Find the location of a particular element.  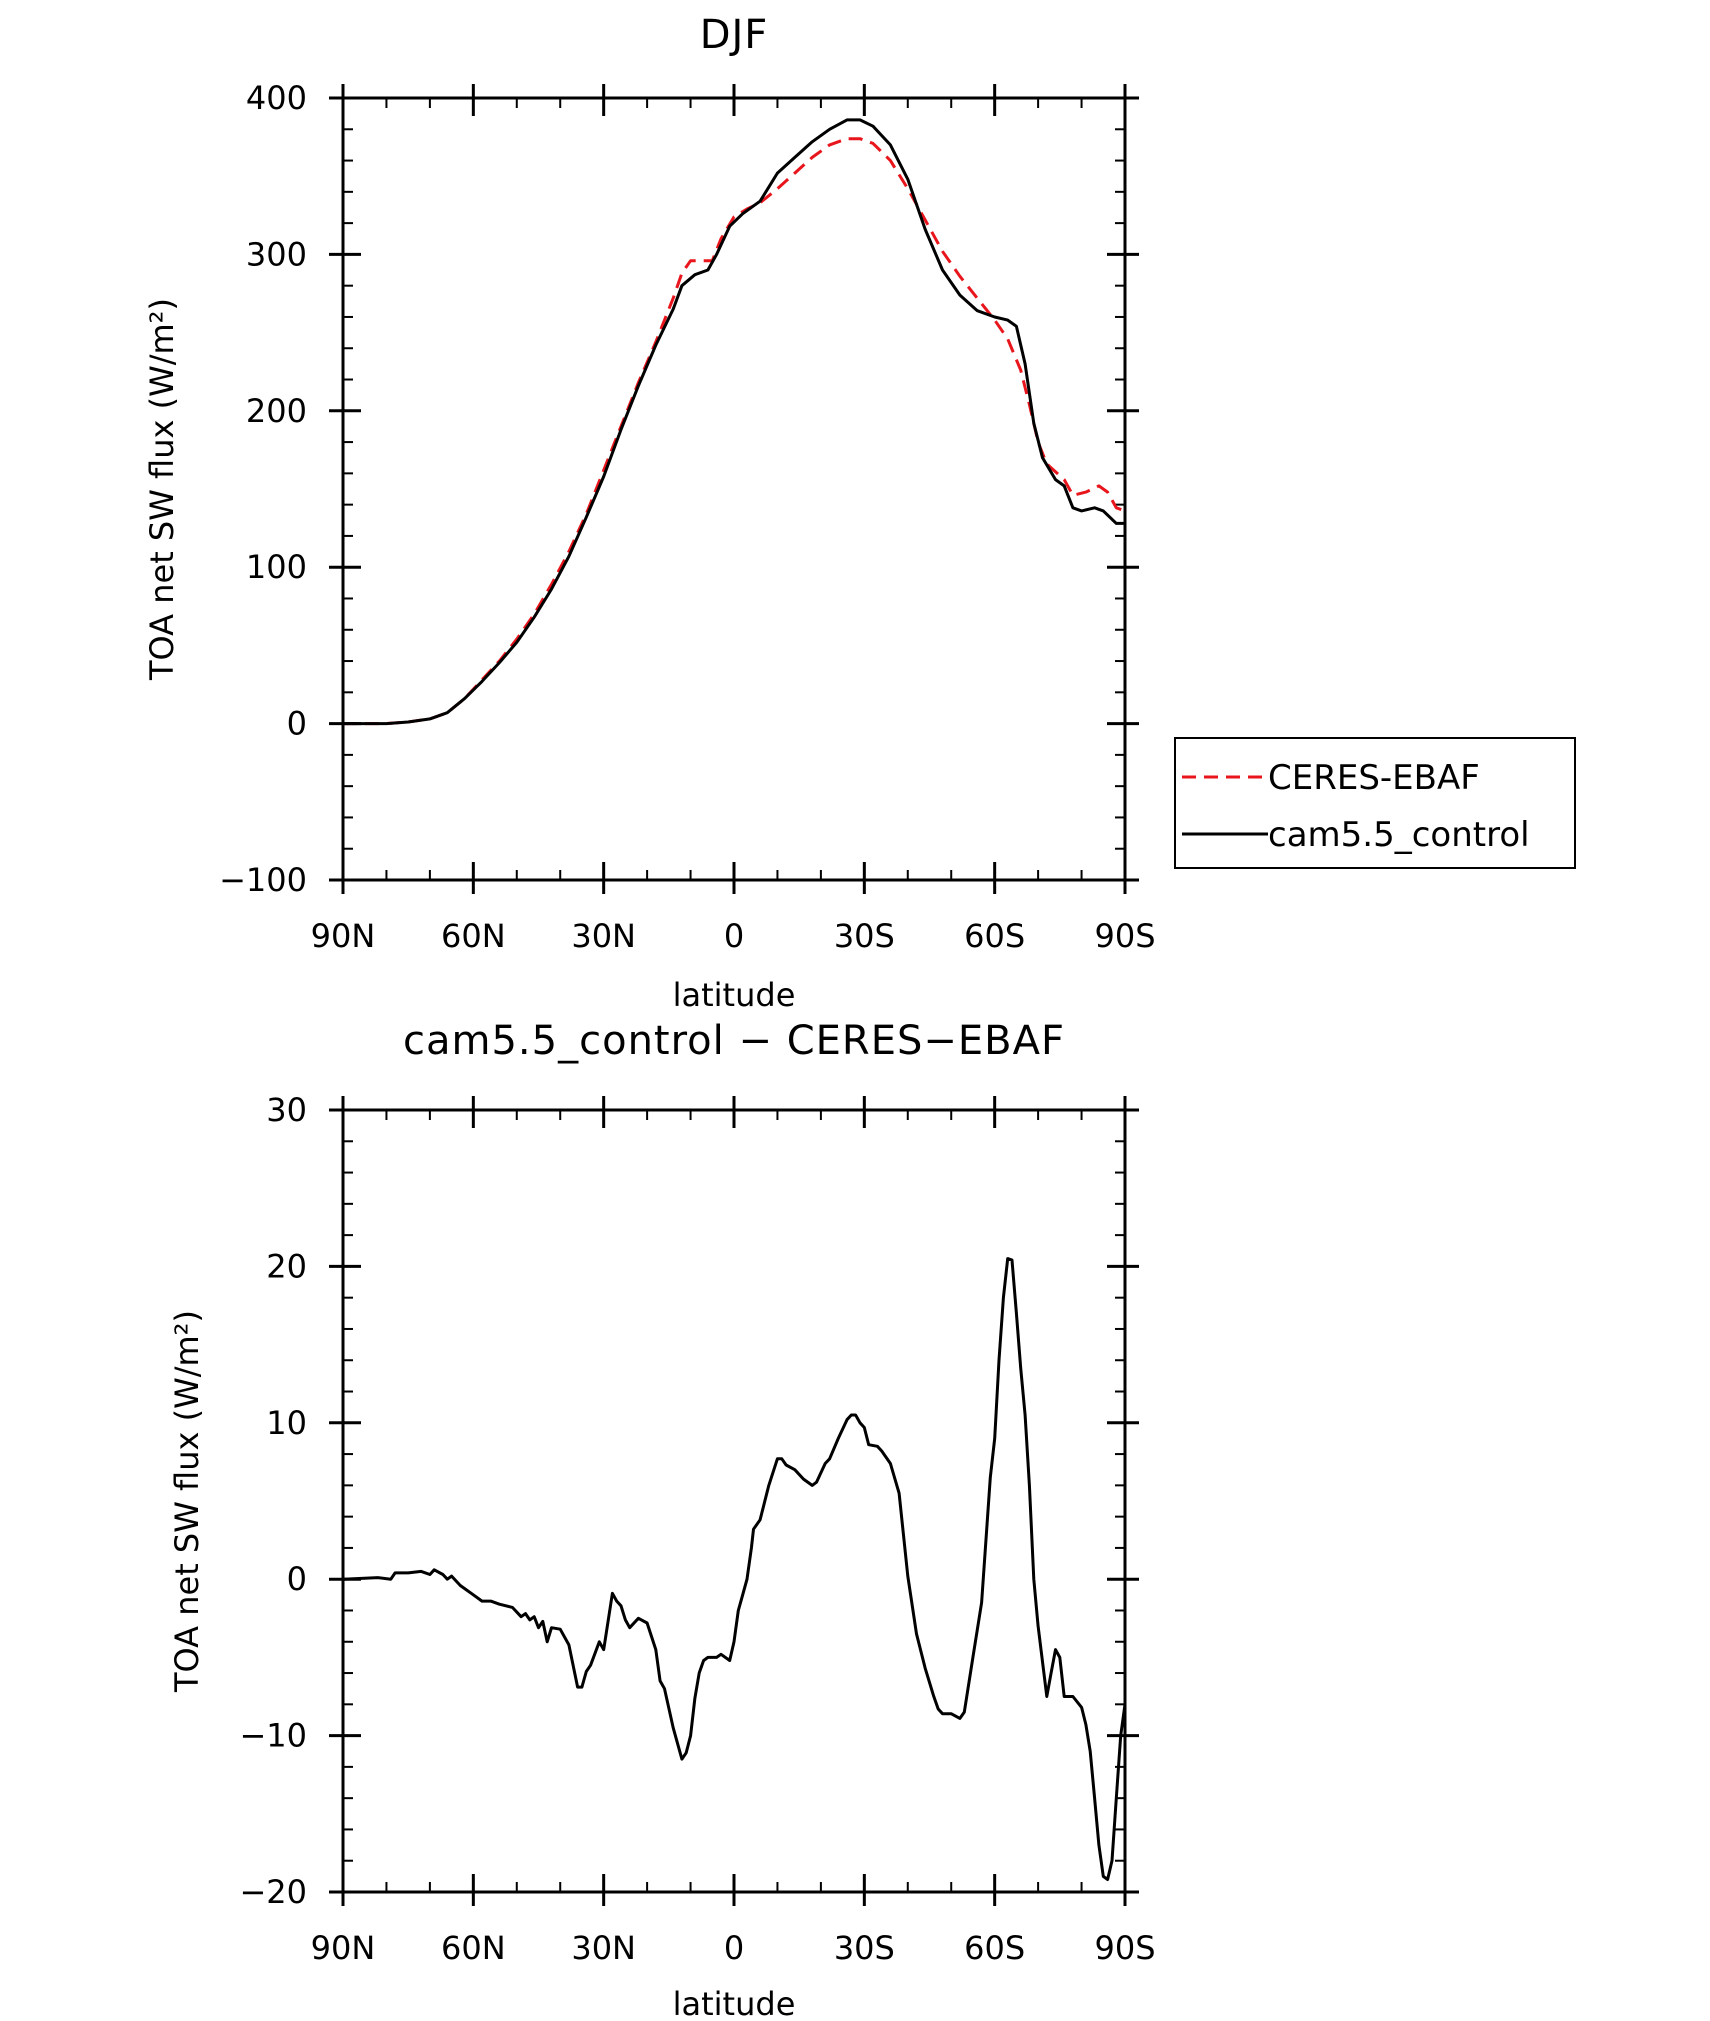

bottom-y-tick-label: −10 is located at coordinates (273, 1736).